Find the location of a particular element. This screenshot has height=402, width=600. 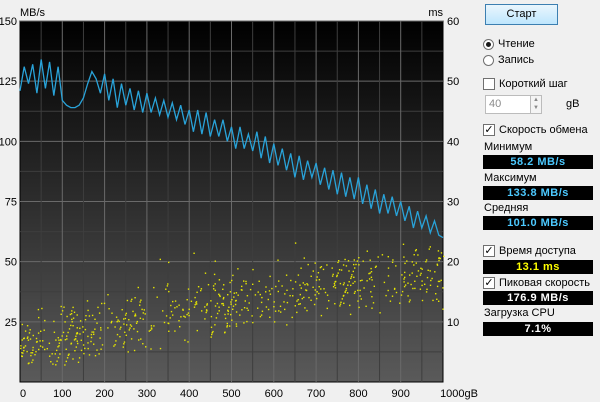

left-unit-label: MB/s is located at coordinates (33, 13).